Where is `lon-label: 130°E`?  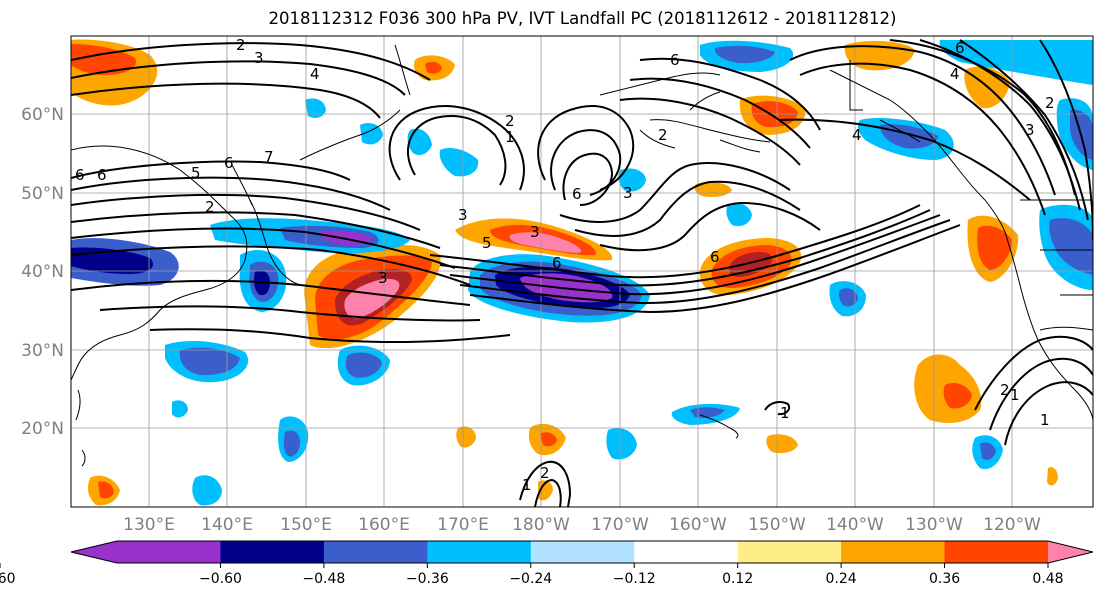 lon-label: 130°E is located at coordinates (149, 525).